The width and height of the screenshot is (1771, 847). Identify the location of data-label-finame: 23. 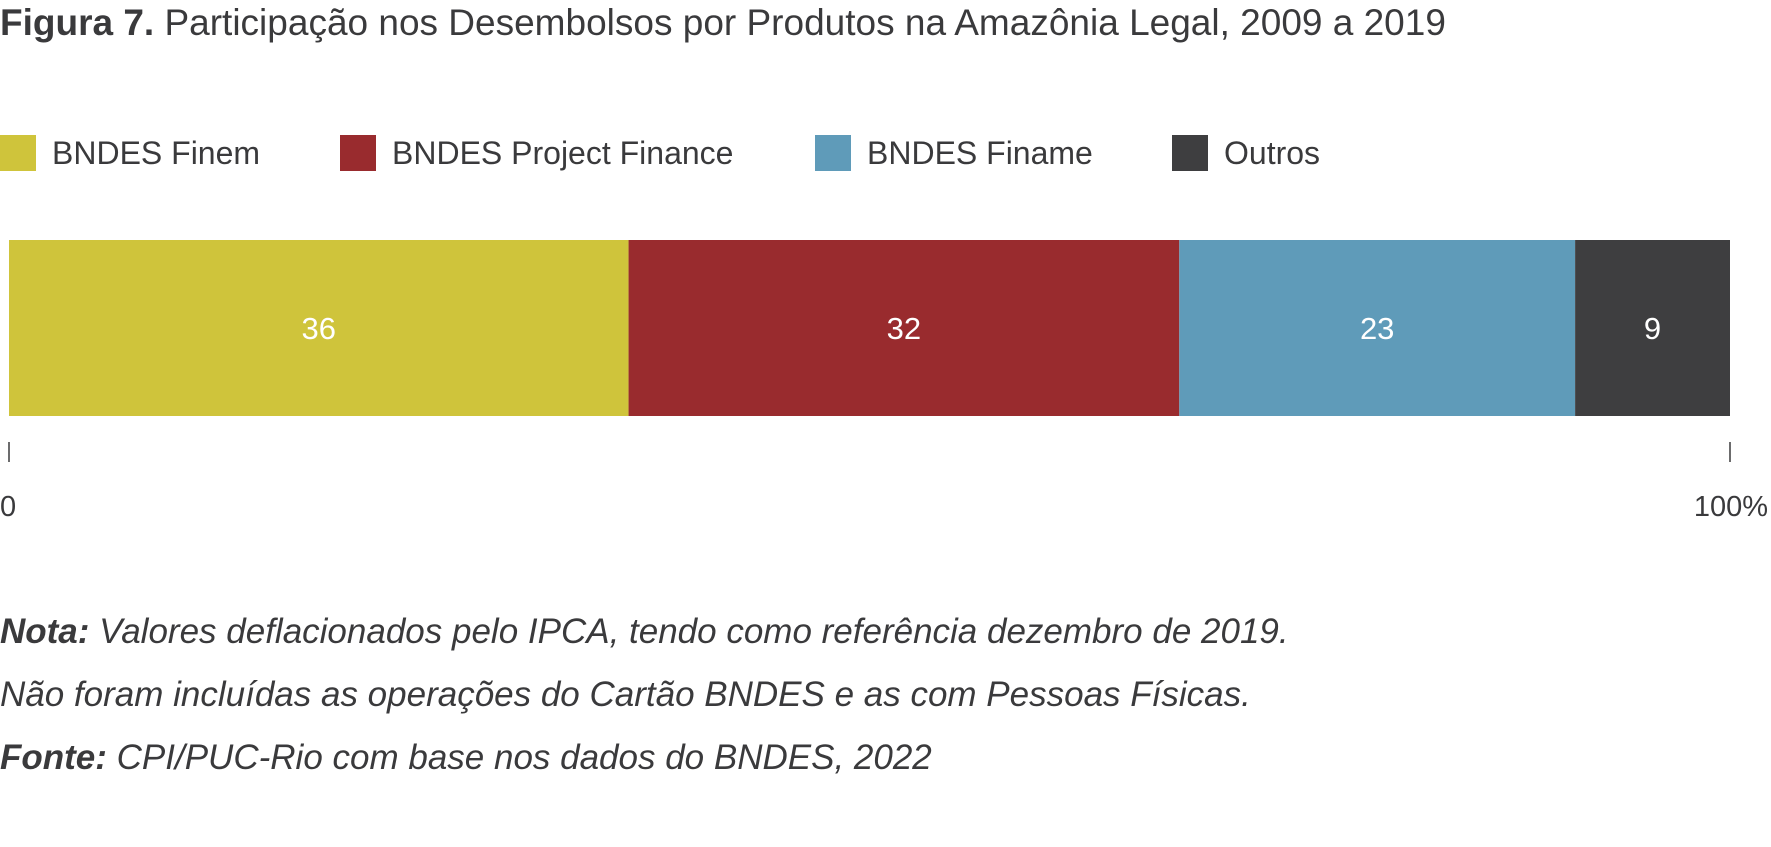
(1377, 328).